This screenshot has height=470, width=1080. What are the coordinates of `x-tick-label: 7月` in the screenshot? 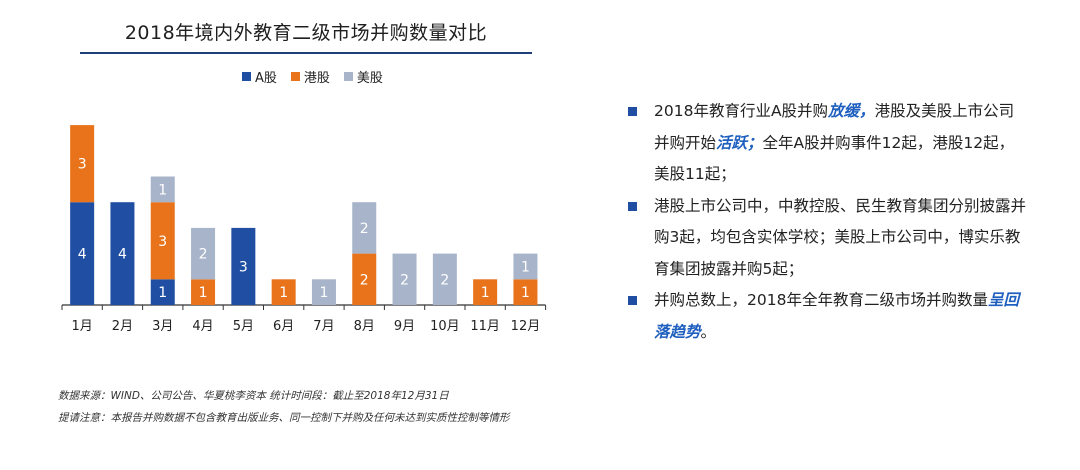 It's located at (323, 326).